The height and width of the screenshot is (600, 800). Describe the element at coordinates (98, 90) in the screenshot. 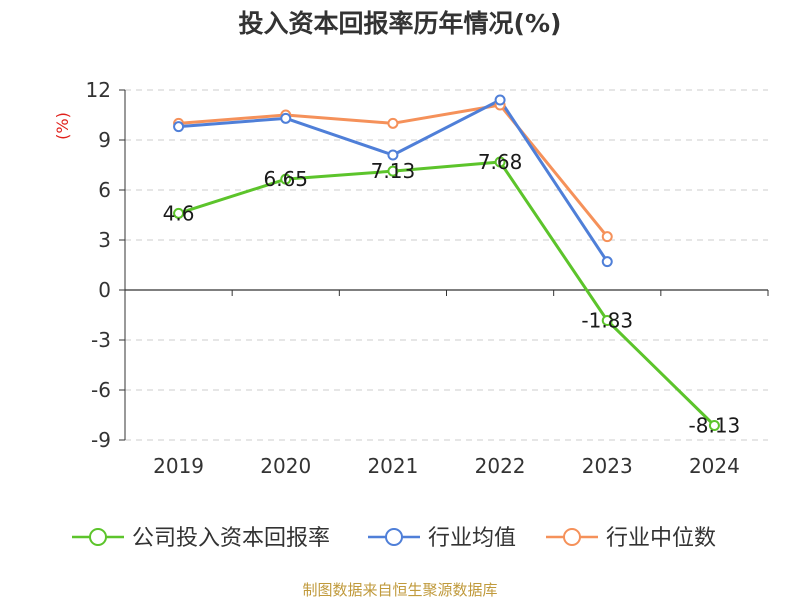

I see `y-tick-label: 12` at that location.